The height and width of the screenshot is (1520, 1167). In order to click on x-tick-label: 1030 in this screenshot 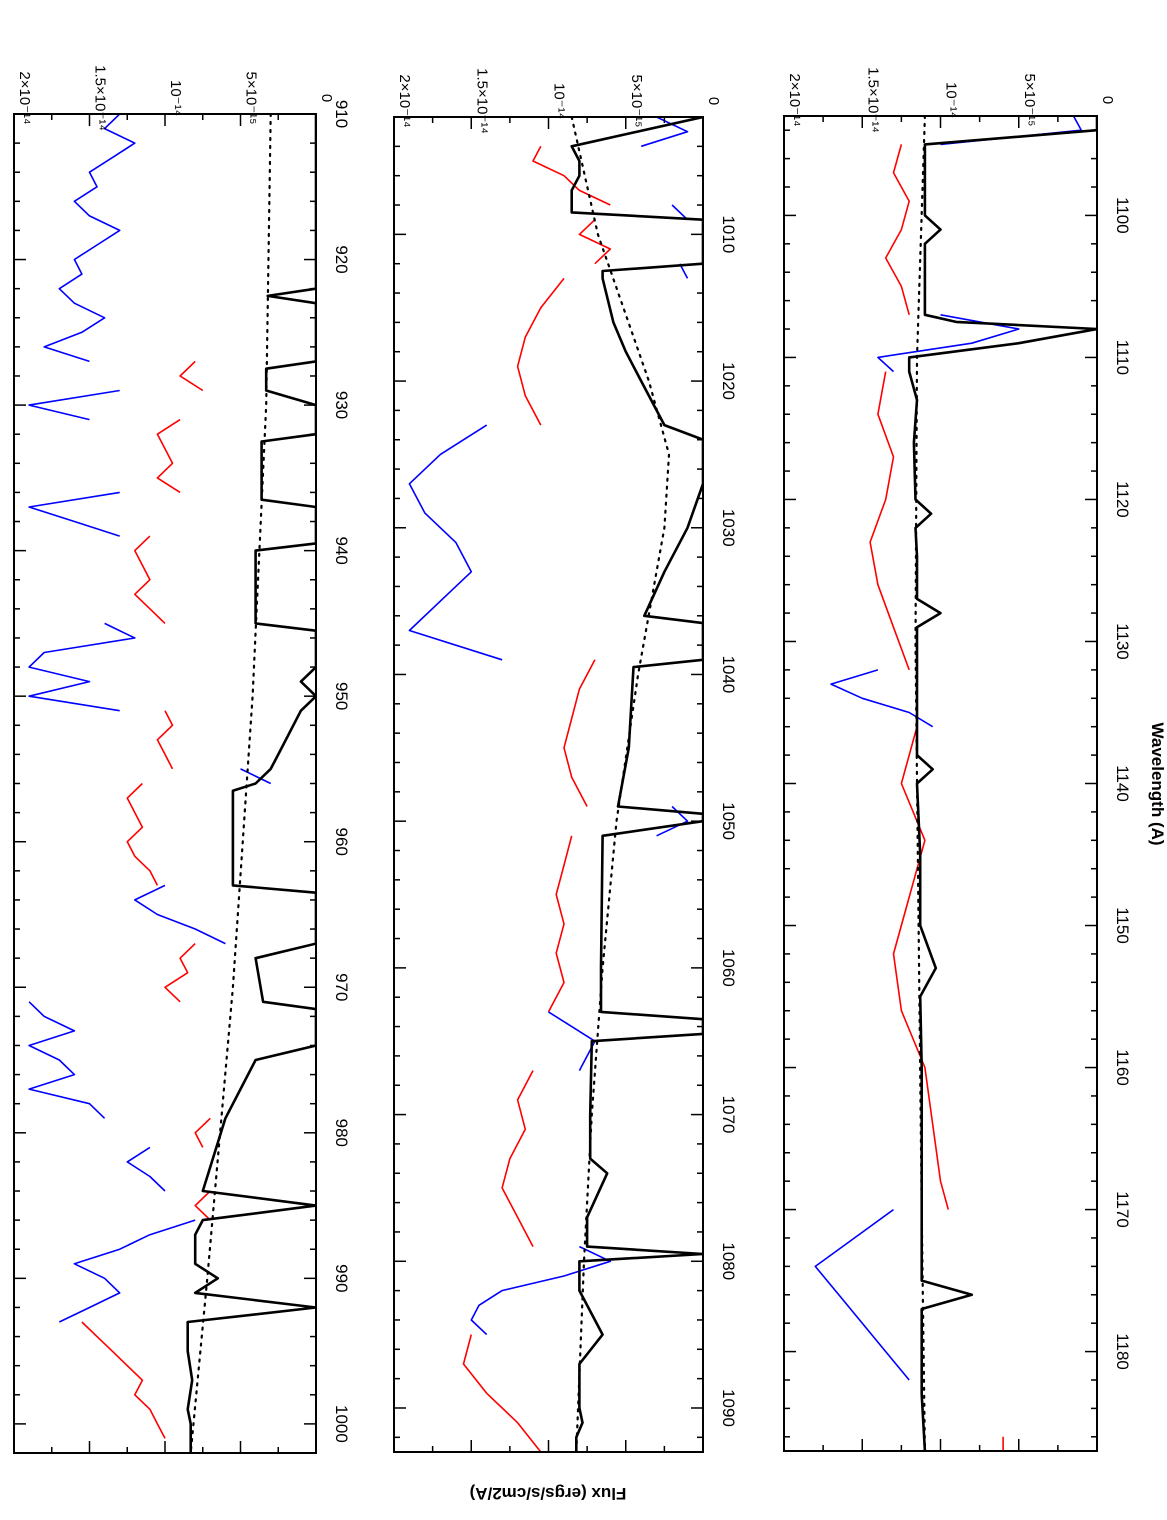, I will do `click(728, 528)`.